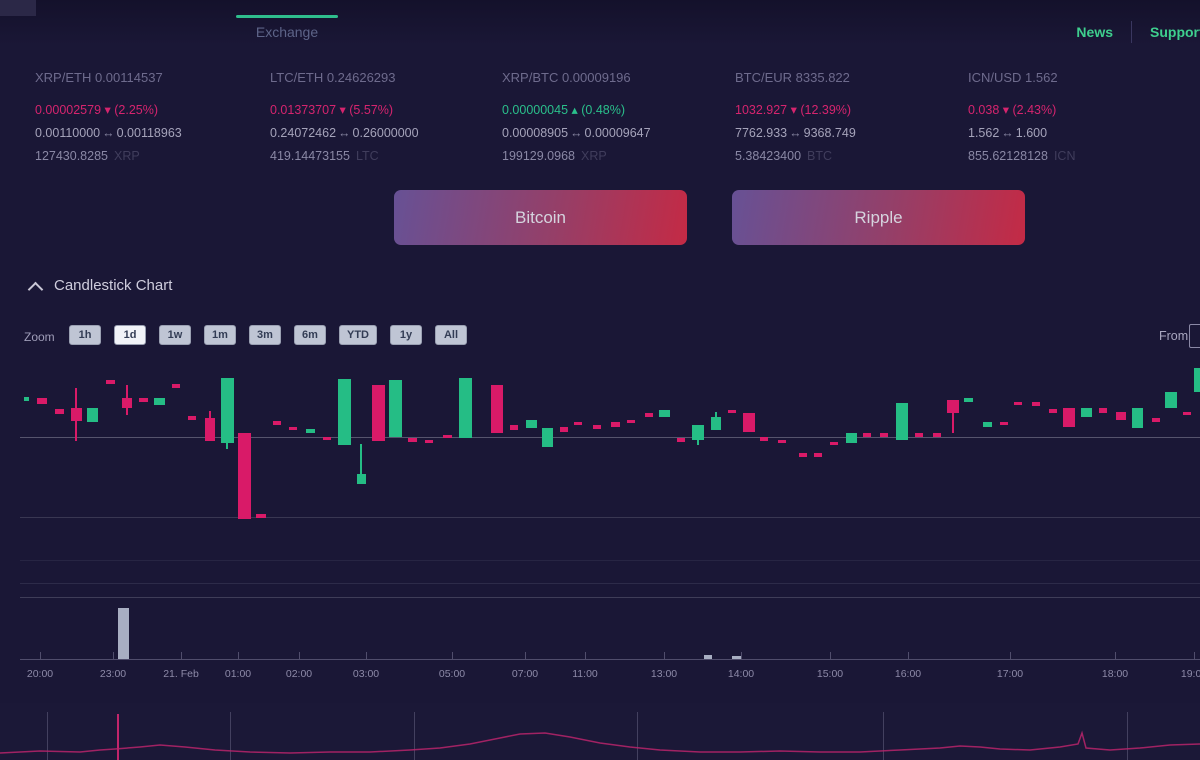  Describe the element at coordinates (287, 32) in the screenshot. I see `tab-exchange: Exchange` at that location.